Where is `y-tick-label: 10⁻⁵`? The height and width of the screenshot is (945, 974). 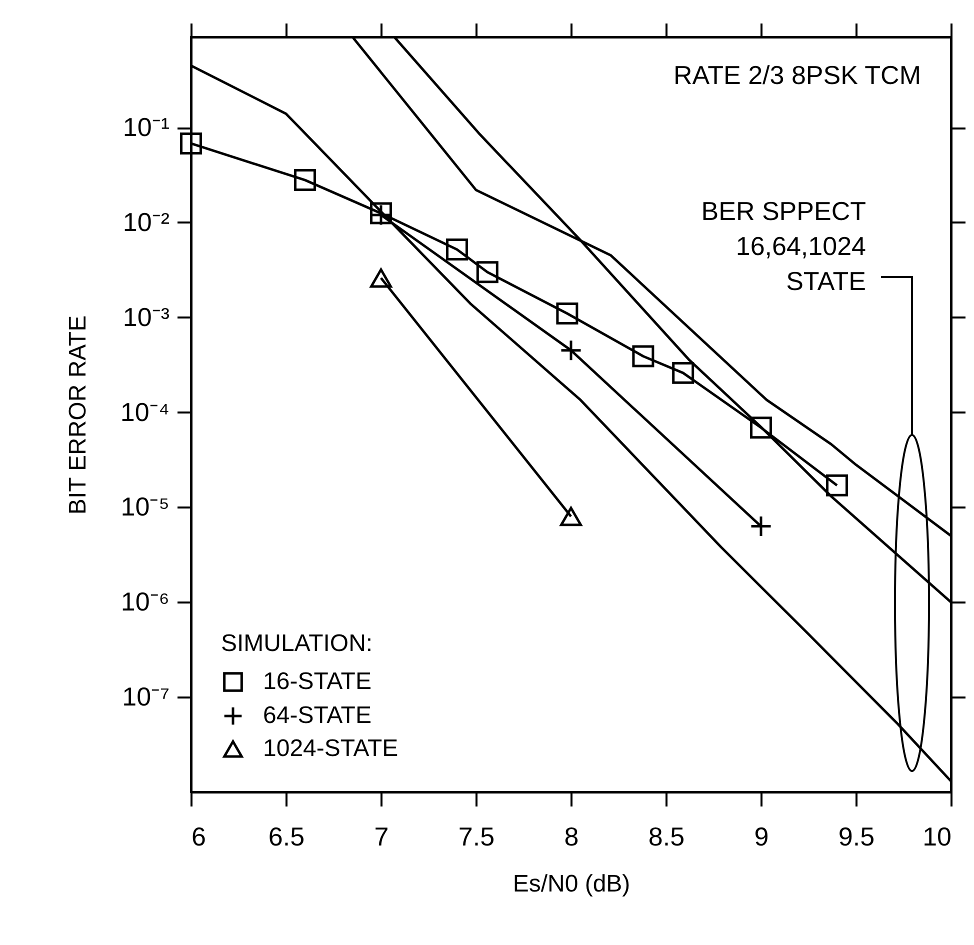
y-tick-label: 10⁻⁵ is located at coordinates (145, 507).